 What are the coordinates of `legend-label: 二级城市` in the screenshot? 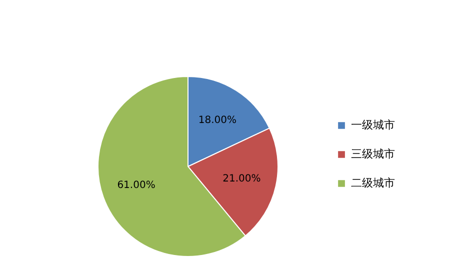 It's located at (373, 183).